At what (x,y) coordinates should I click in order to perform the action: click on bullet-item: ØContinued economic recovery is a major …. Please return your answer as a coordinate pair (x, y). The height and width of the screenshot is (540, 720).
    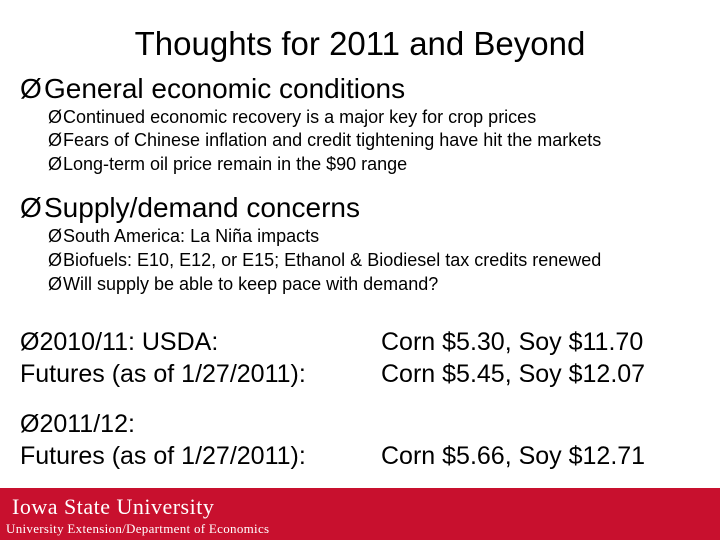
    Looking at the image, I should click on (292, 117).